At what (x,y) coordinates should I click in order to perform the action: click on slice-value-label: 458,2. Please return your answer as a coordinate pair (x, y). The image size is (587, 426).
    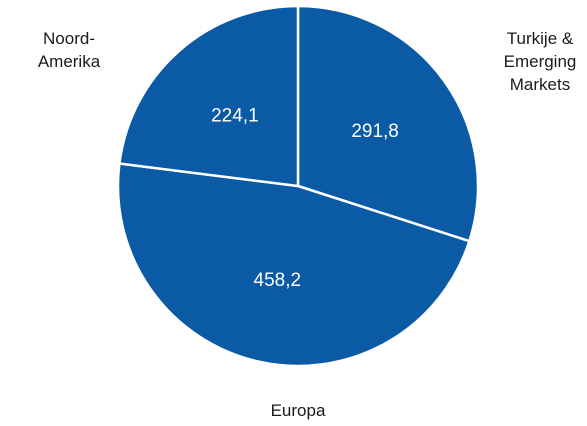
    Looking at the image, I should click on (278, 280).